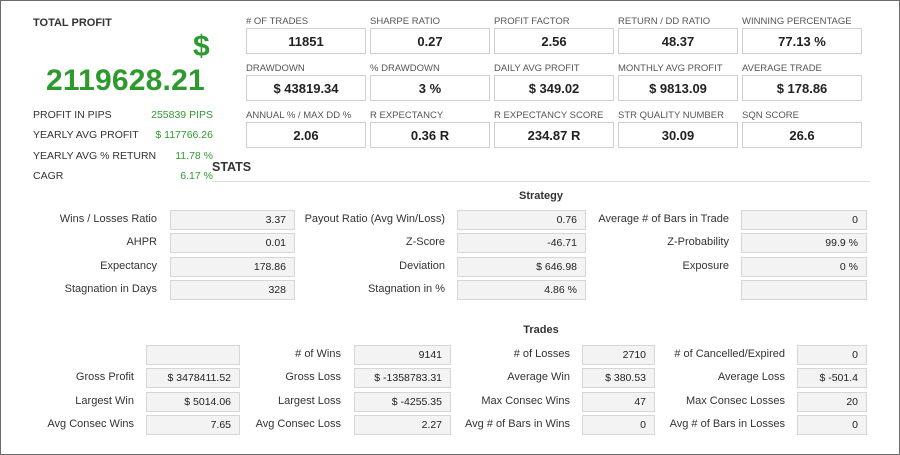  What do you see at coordinates (538, 377) in the screenshot?
I see `trades-label: Average Win` at bounding box center [538, 377].